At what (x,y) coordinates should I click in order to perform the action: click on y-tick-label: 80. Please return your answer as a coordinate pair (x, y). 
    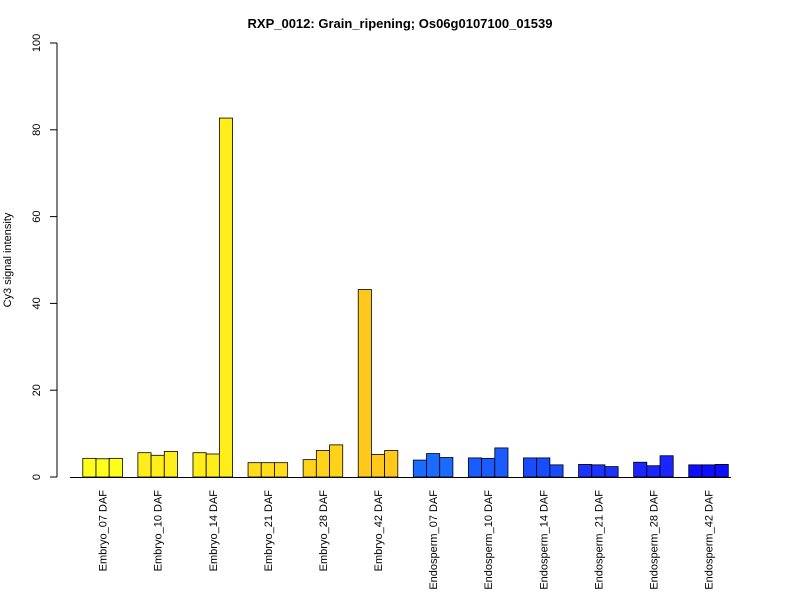
    Looking at the image, I should click on (37, 130).